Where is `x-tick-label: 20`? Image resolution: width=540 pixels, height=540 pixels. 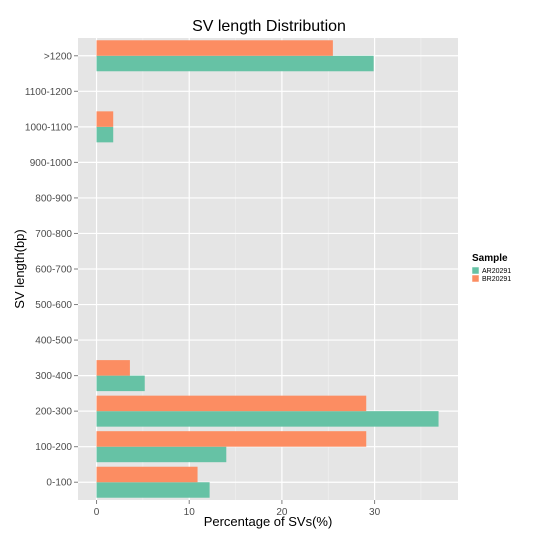
x-tick-label: 20 is located at coordinates (282, 512).